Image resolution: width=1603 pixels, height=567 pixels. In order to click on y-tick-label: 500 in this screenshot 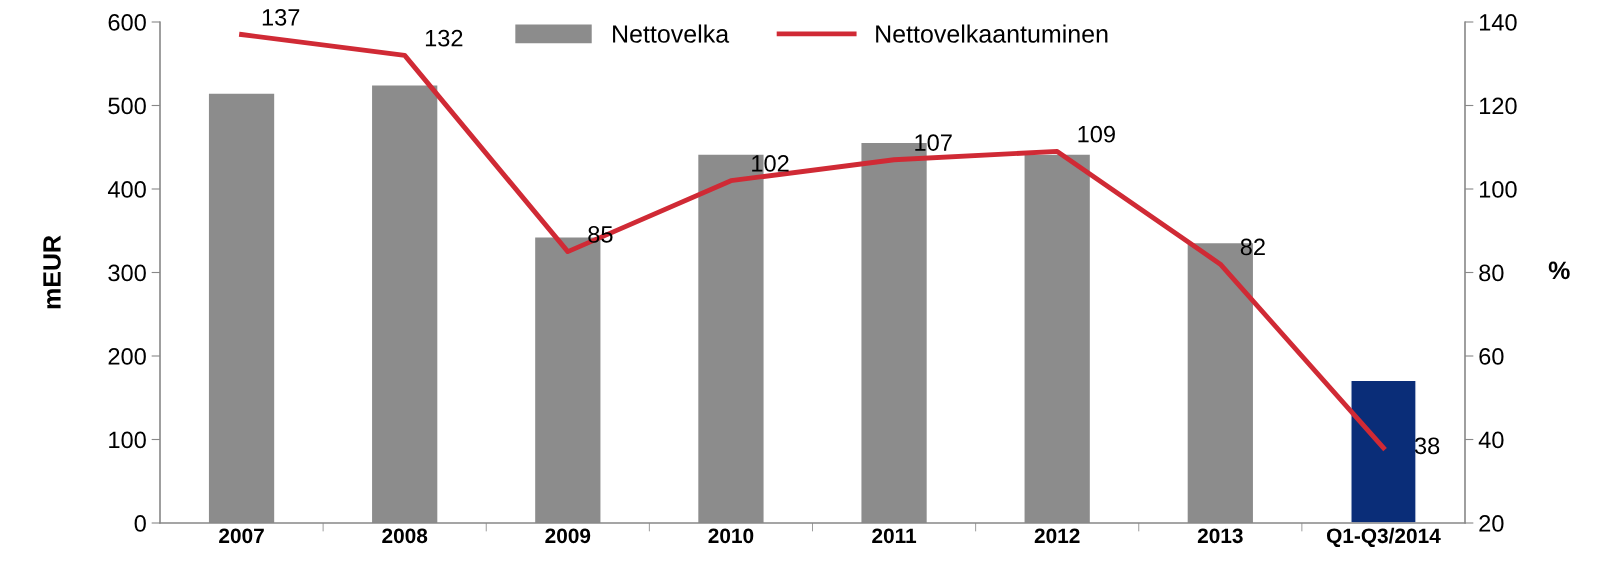, I will do `click(127, 106)`.